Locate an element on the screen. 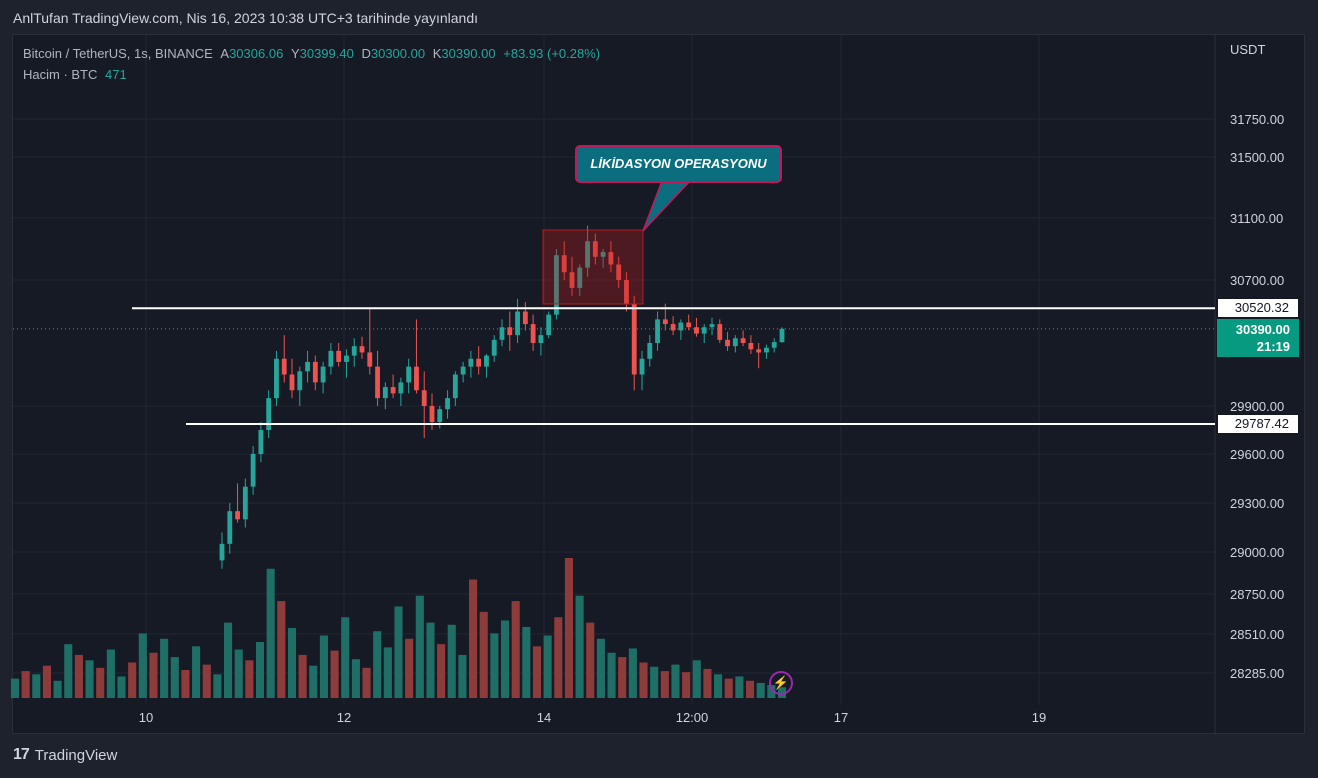 Image resolution: width=1318 pixels, height=778 pixels. liquidation-highlight-box is located at coordinates (593, 267).